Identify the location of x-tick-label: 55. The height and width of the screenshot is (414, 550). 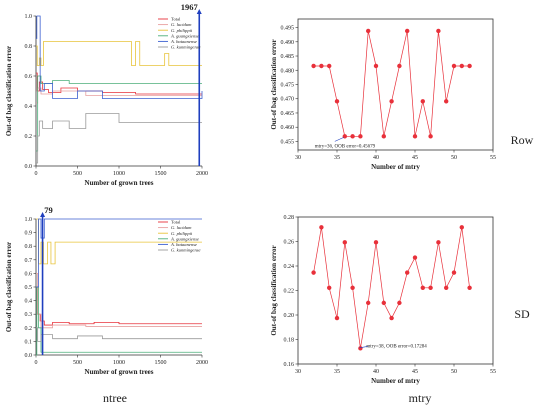
(493, 158).